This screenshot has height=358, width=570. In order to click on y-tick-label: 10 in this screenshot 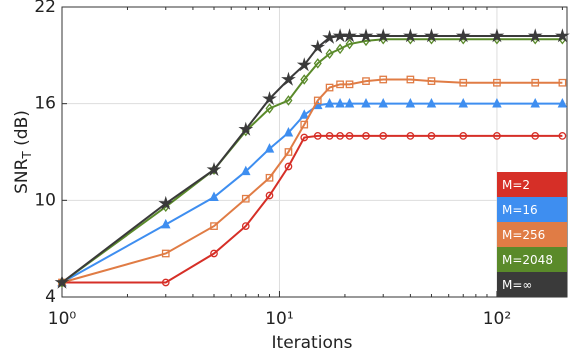, I will do `click(45, 200)`.